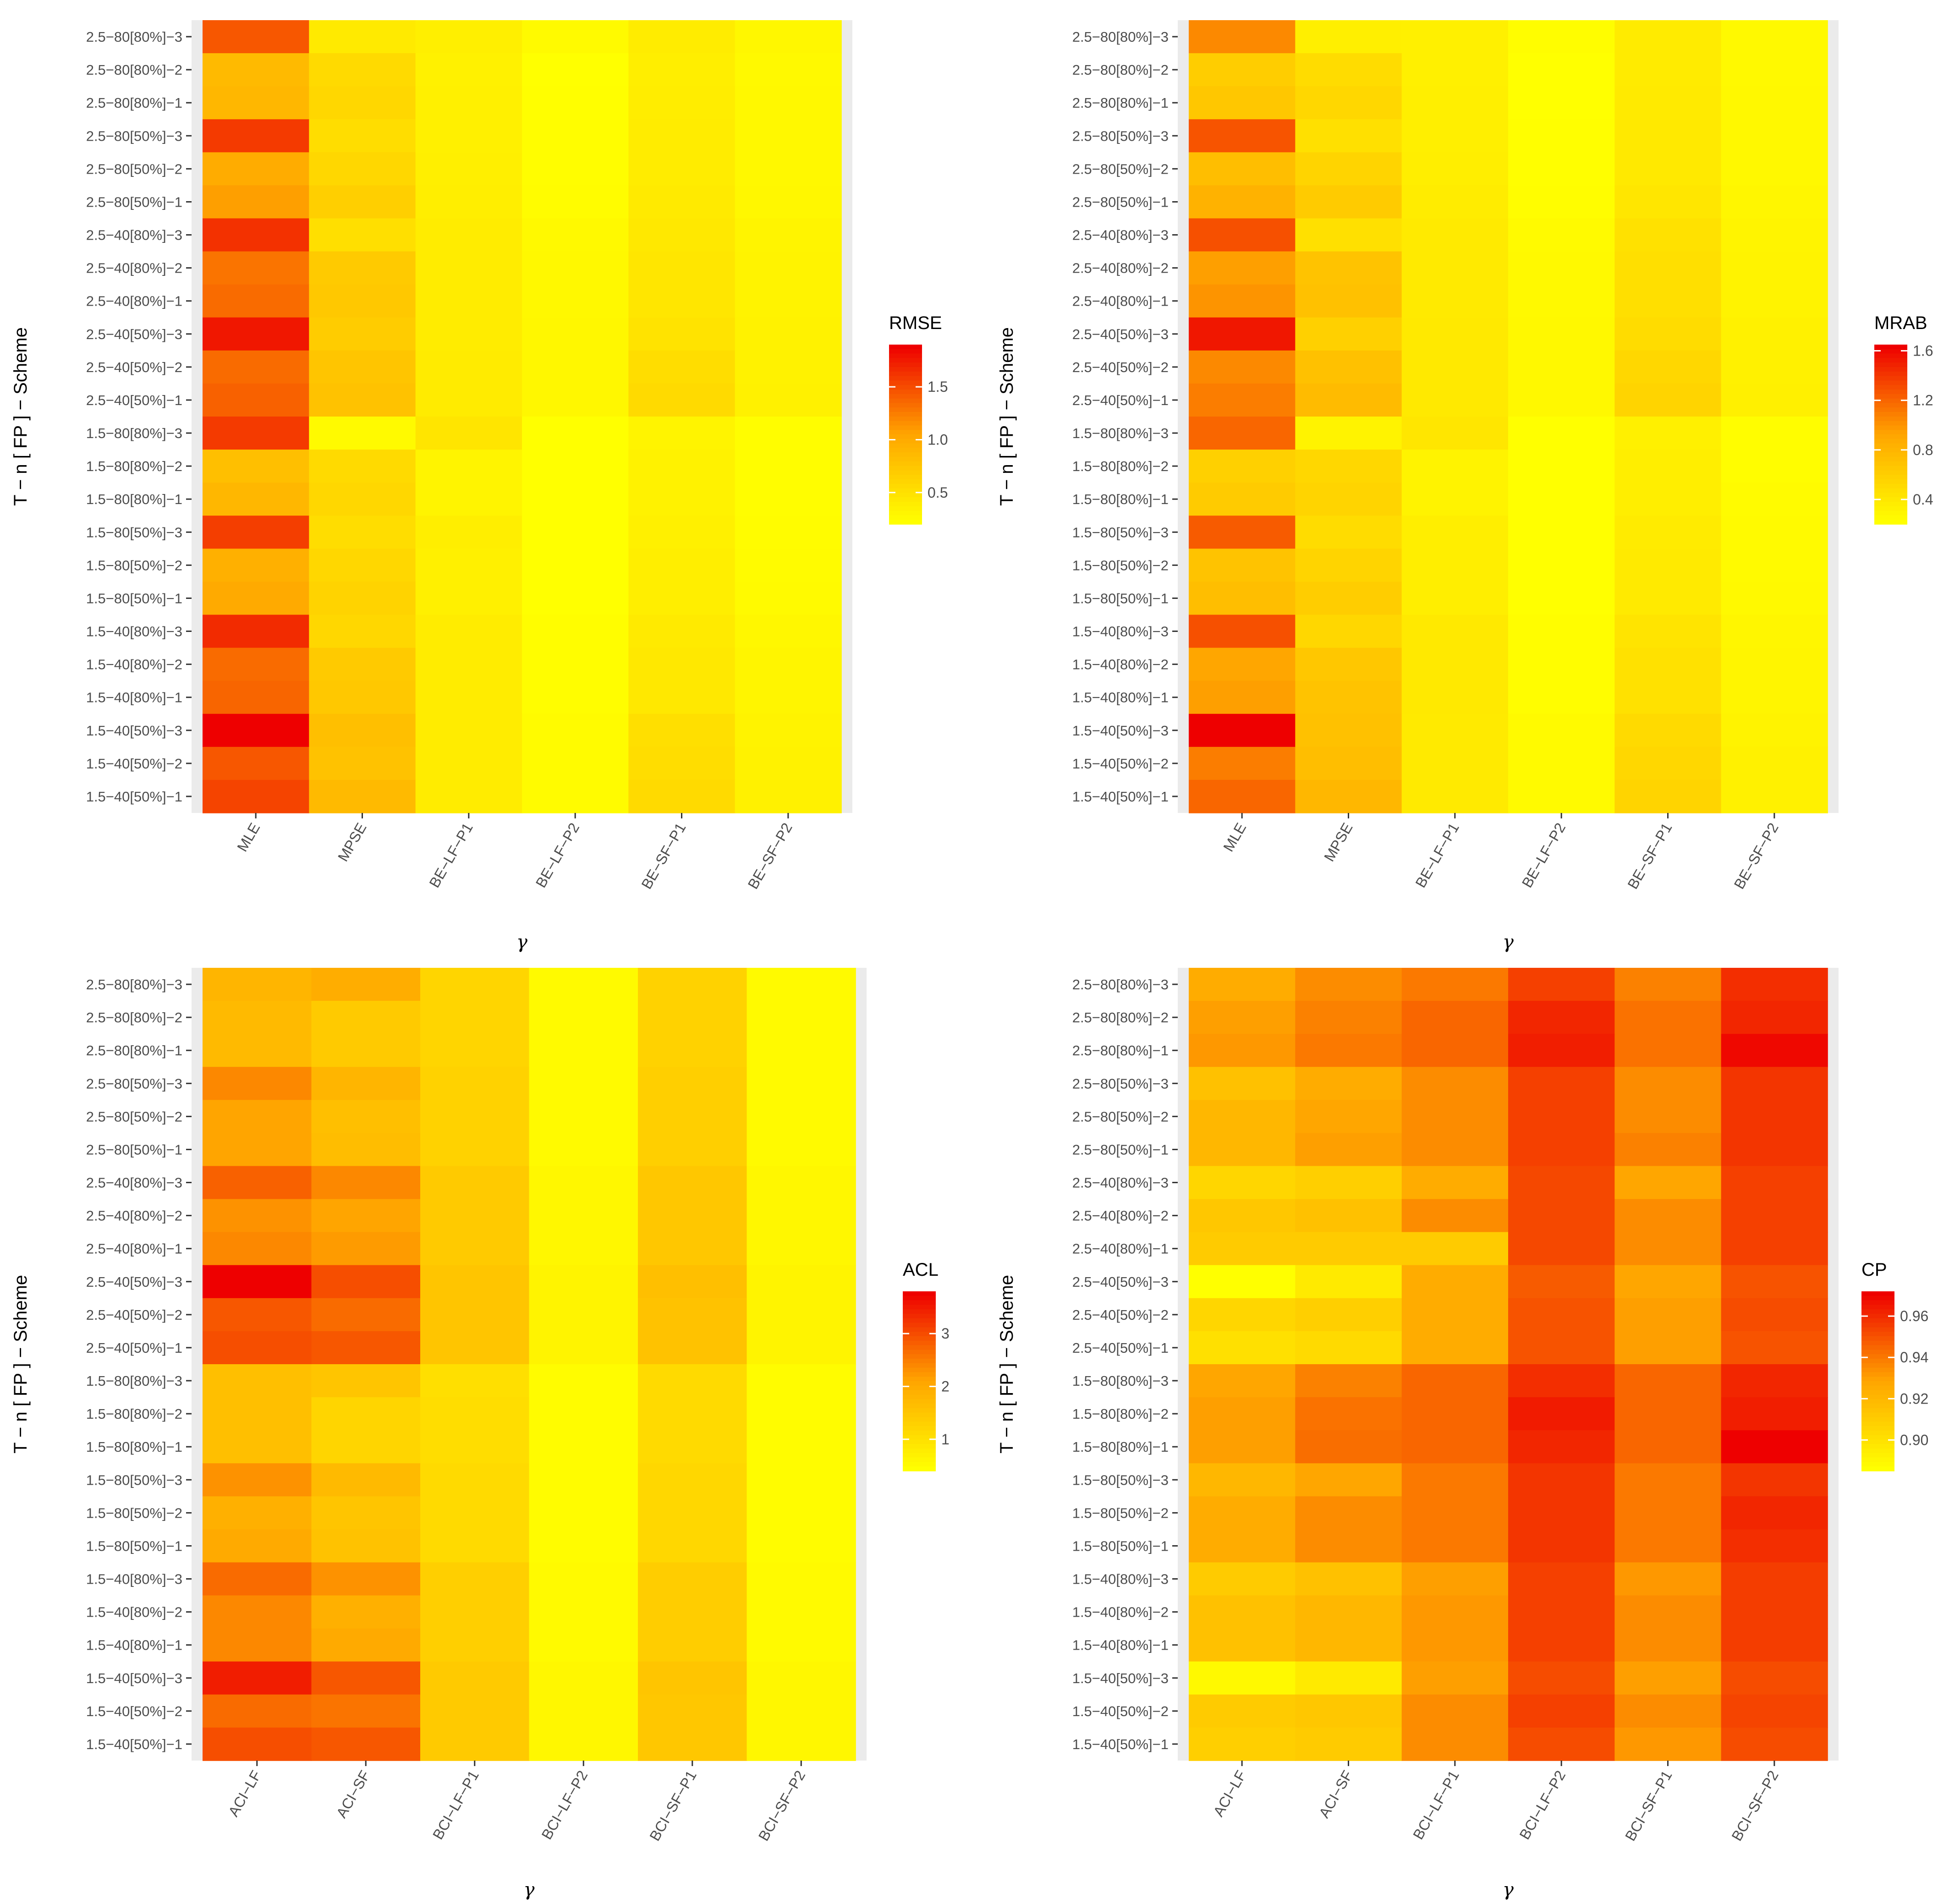 This screenshot has width=1960, height=1904. Describe the element at coordinates (1120, 1183) in the screenshot. I see `y-tick-label: 2.5−40[80%]−3` at that location.